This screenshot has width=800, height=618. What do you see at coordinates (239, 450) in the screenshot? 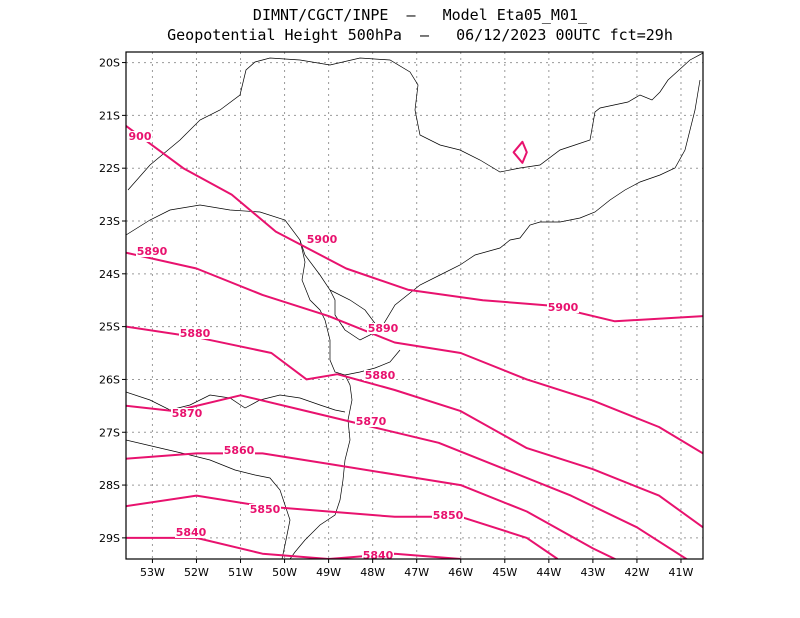
I see `contour-label: 5860` at bounding box center [239, 450].